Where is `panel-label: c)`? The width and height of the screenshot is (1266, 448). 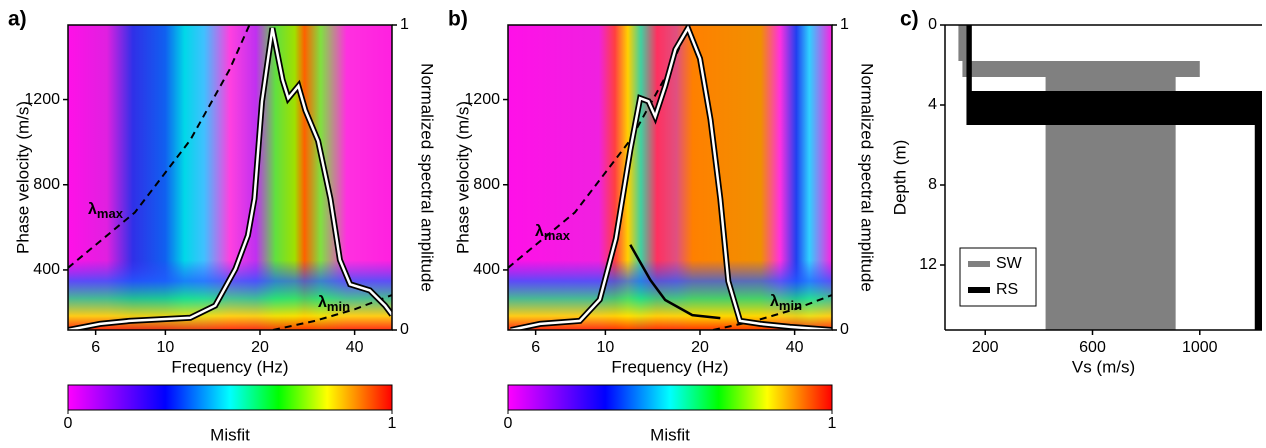
panel-label: c) is located at coordinates (909, 19).